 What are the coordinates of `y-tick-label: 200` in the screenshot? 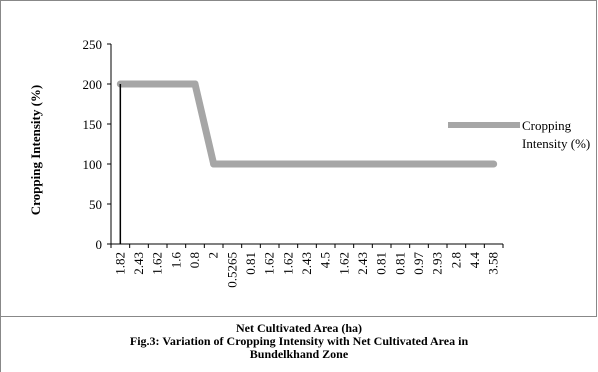 It's located at (93, 84).